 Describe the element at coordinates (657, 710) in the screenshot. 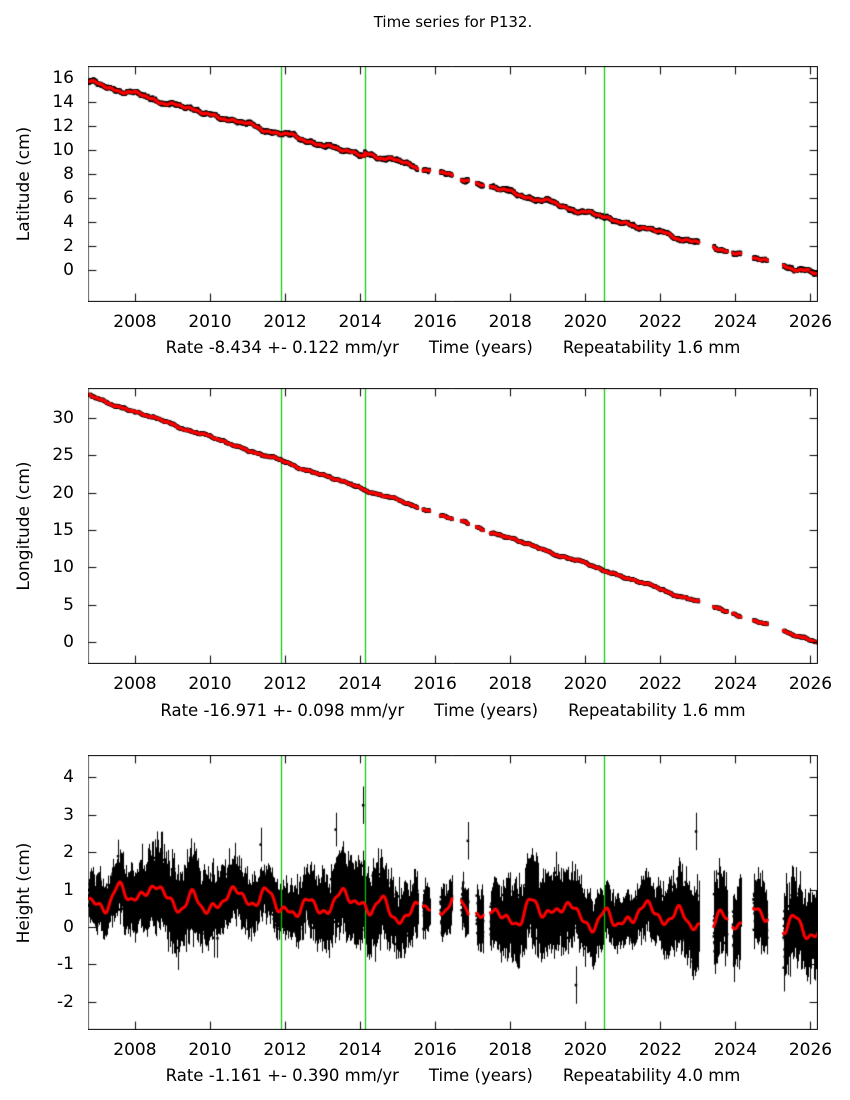

I see `longitude-repeatability-label: Repeatability 1.6 mm` at that location.